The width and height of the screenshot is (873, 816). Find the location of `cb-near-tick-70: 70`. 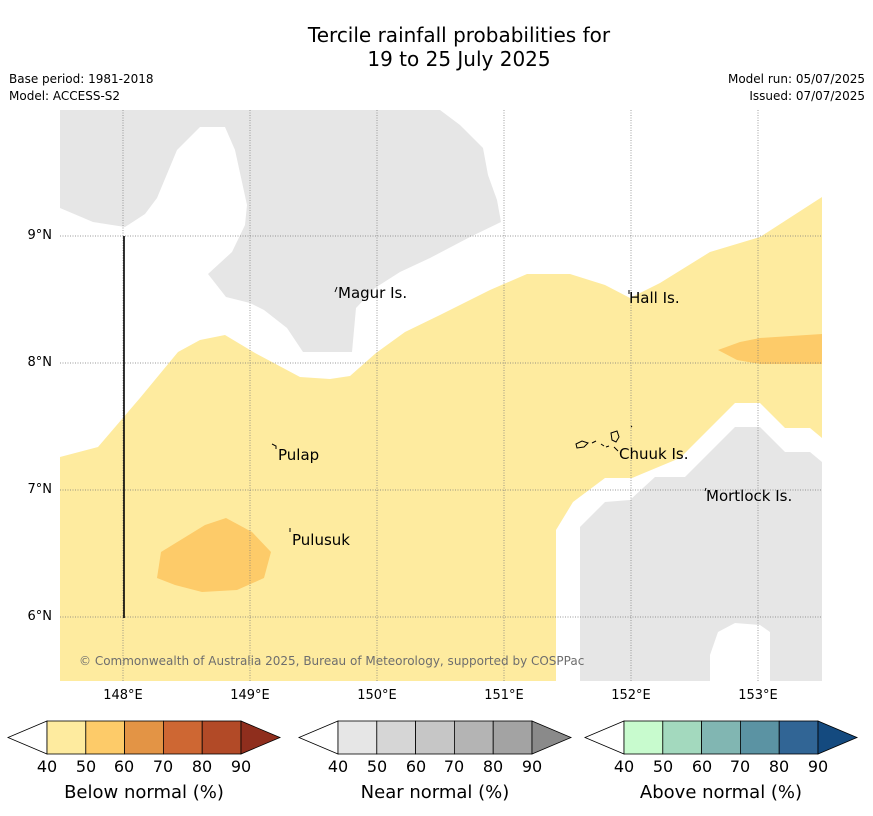

cb-near-tick-70: 70 is located at coordinates (454, 766).